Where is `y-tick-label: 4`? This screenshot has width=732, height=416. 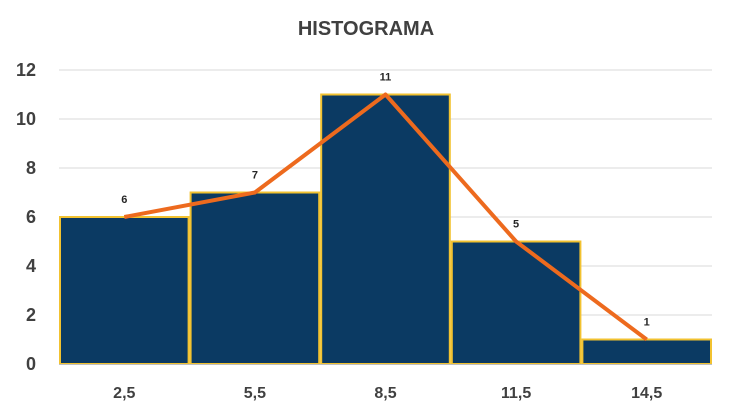
y-tick-label: 4 is located at coordinates (31, 266).